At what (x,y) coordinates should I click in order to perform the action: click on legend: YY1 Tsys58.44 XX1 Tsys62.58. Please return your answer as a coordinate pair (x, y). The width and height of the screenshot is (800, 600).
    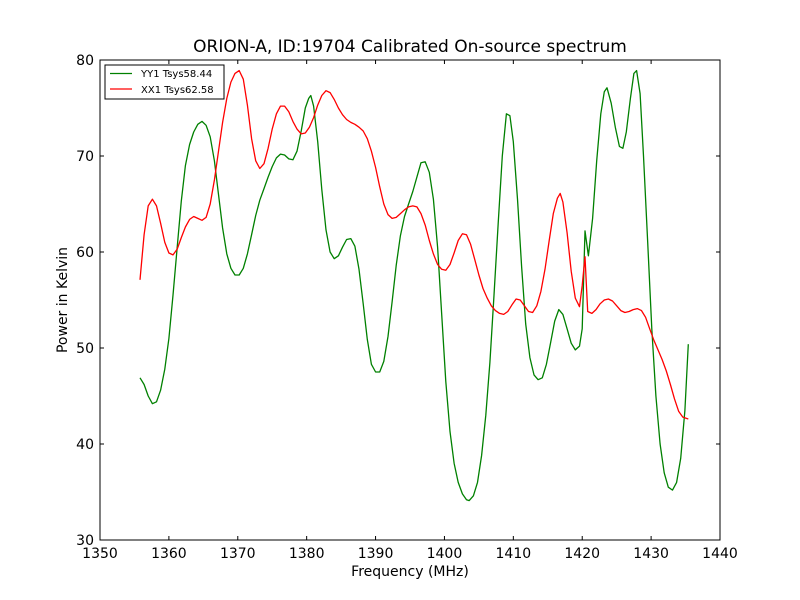
    Looking at the image, I should click on (164, 82).